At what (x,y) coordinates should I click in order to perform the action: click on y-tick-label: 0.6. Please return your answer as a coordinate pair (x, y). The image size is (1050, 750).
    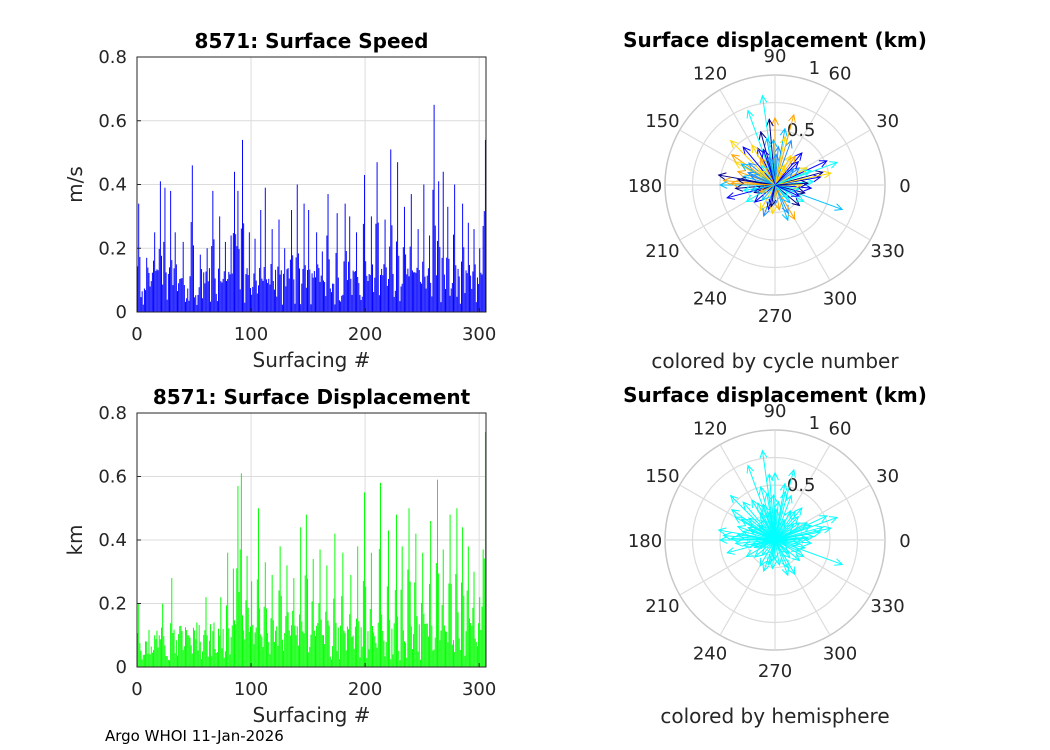
    Looking at the image, I should click on (112, 121).